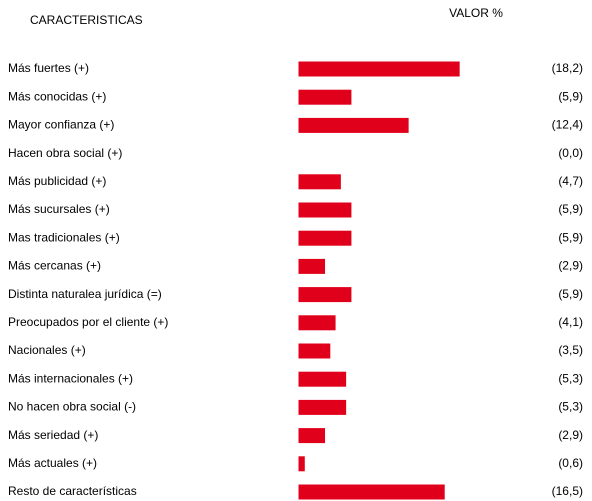 This screenshot has width=592, height=501. Describe the element at coordinates (567, 491) in the screenshot. I see `value-label: (16,5)` at that location.